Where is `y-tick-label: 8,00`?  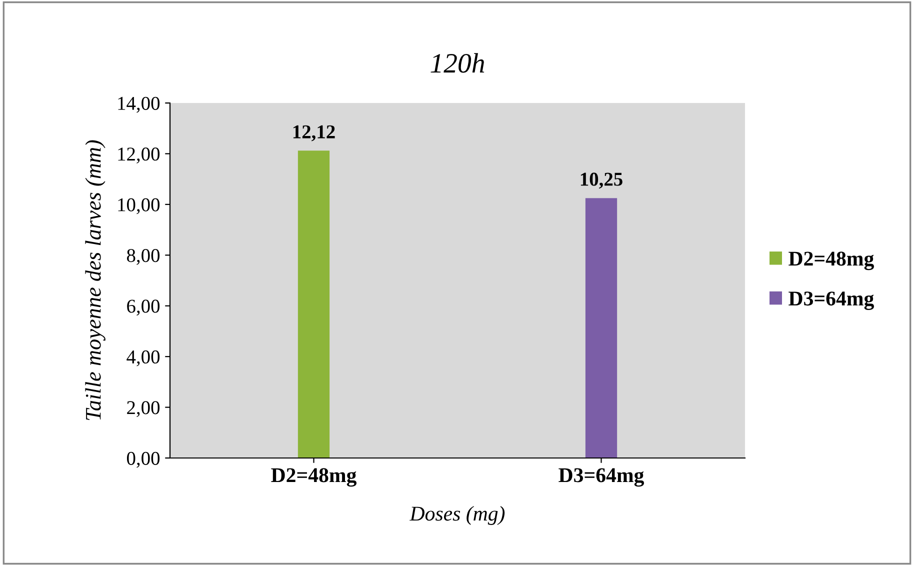 y-tick-label: 8,00 is located at coordinates (143, 256).